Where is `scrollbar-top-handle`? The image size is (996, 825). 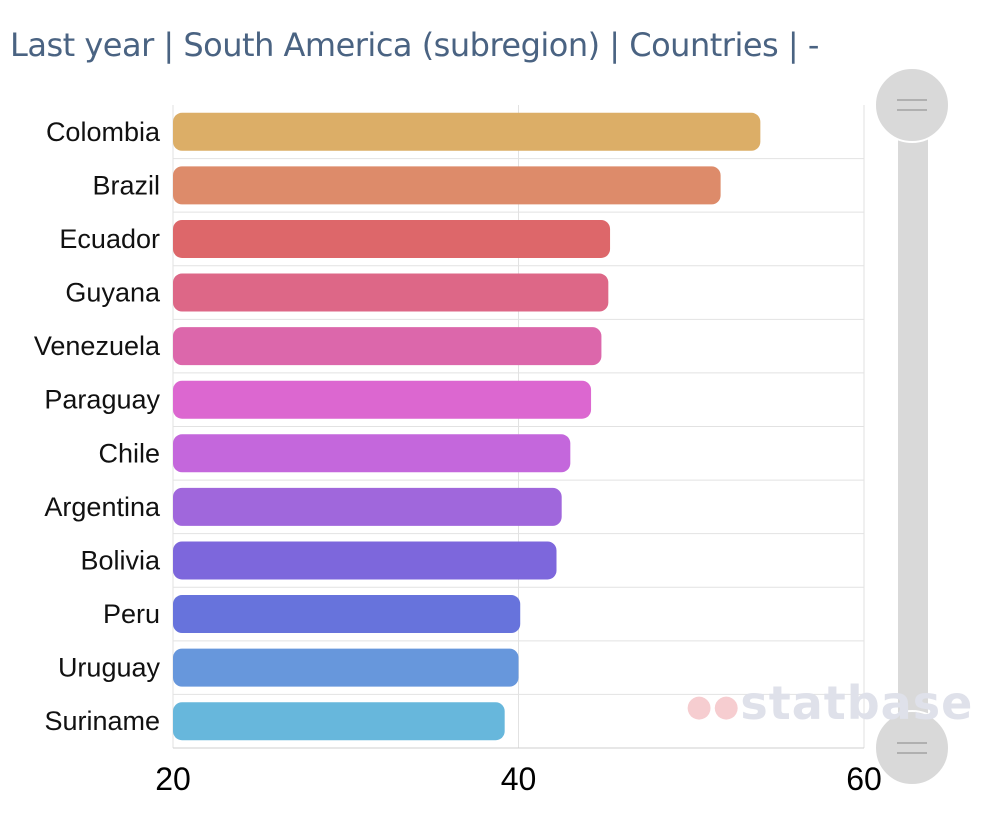
scrollbar-top-handle is located at coordinates (912, 105).